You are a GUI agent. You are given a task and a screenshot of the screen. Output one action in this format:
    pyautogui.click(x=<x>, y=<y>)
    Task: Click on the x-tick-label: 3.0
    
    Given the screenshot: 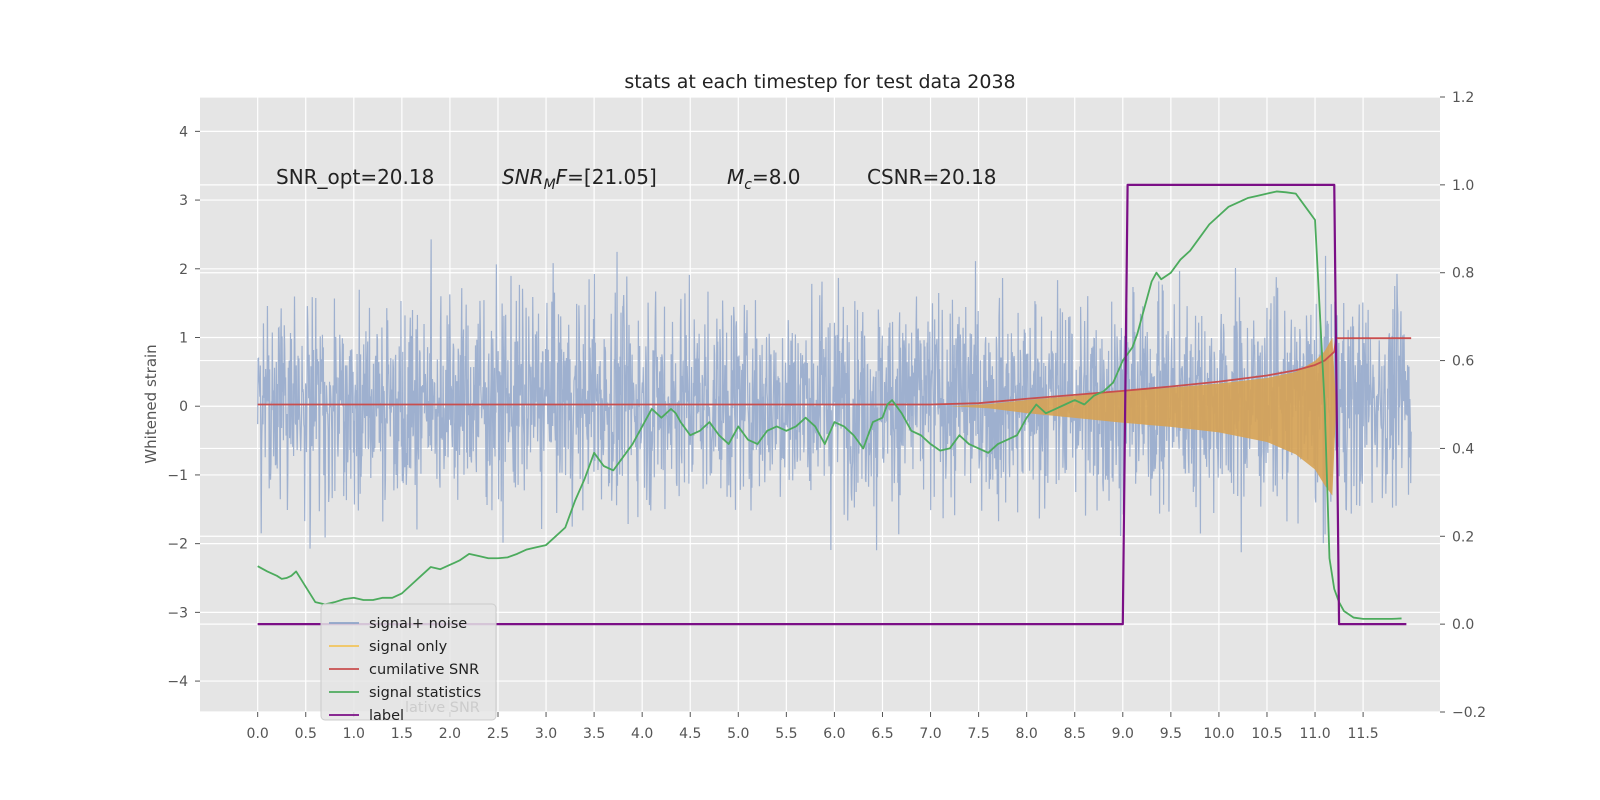 What is the action you would take?
    pyautogui.click(x=546, y=734)
    